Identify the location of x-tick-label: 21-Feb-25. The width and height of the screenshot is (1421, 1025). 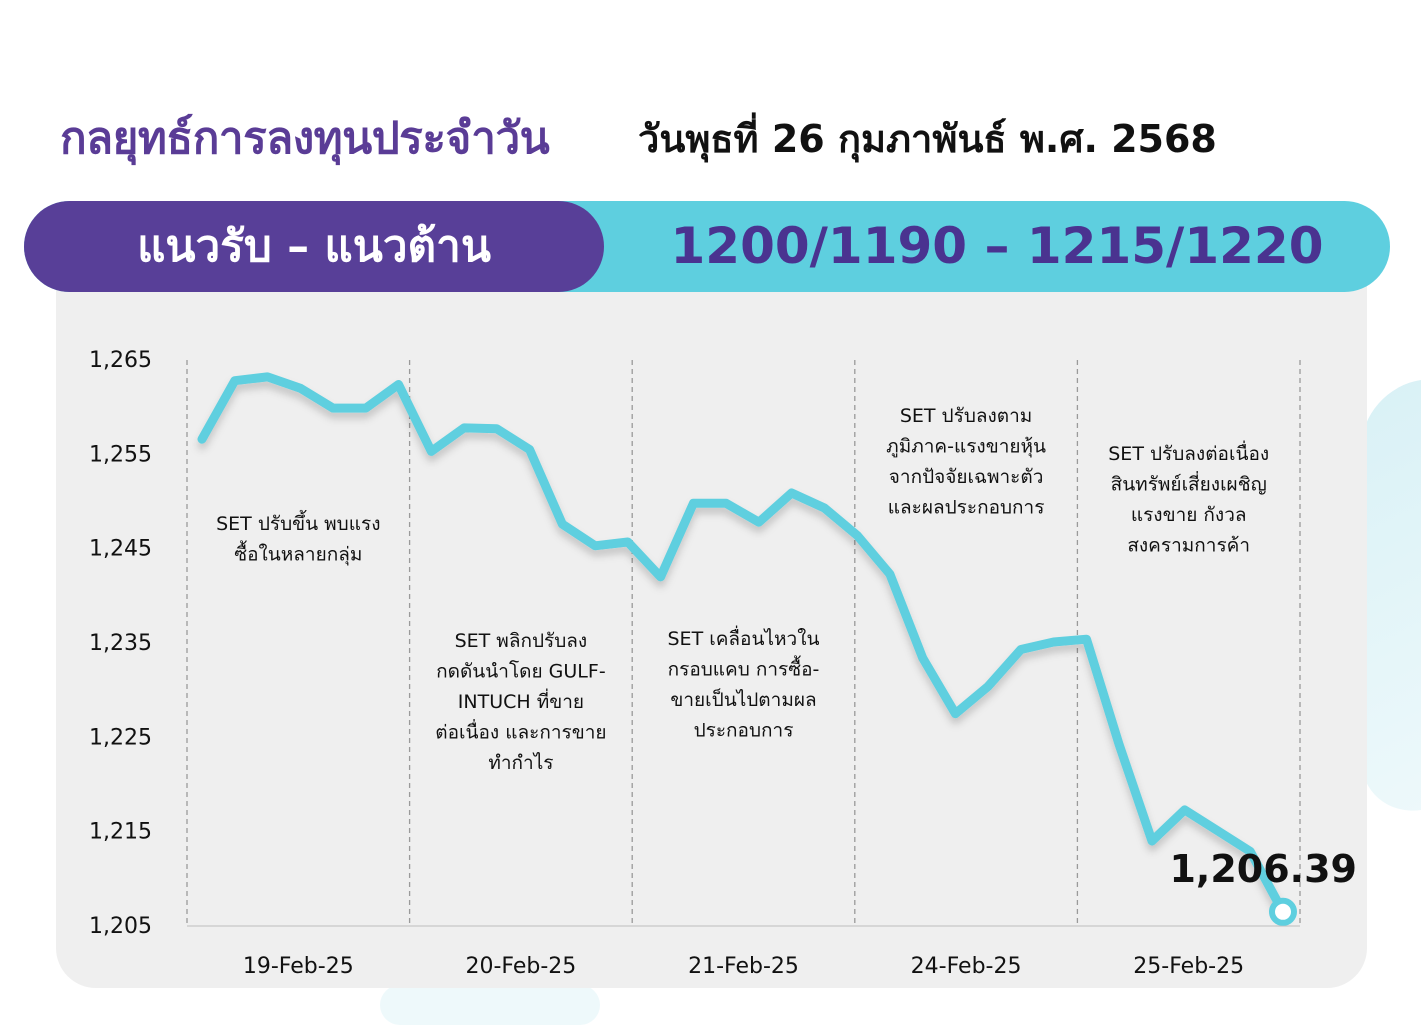
(743, 966).